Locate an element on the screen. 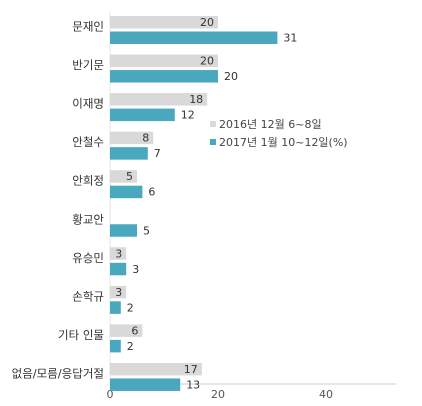 The width and height of the screenshot is (422, 406). data-label: 7 is located at coordinates (157, 153).